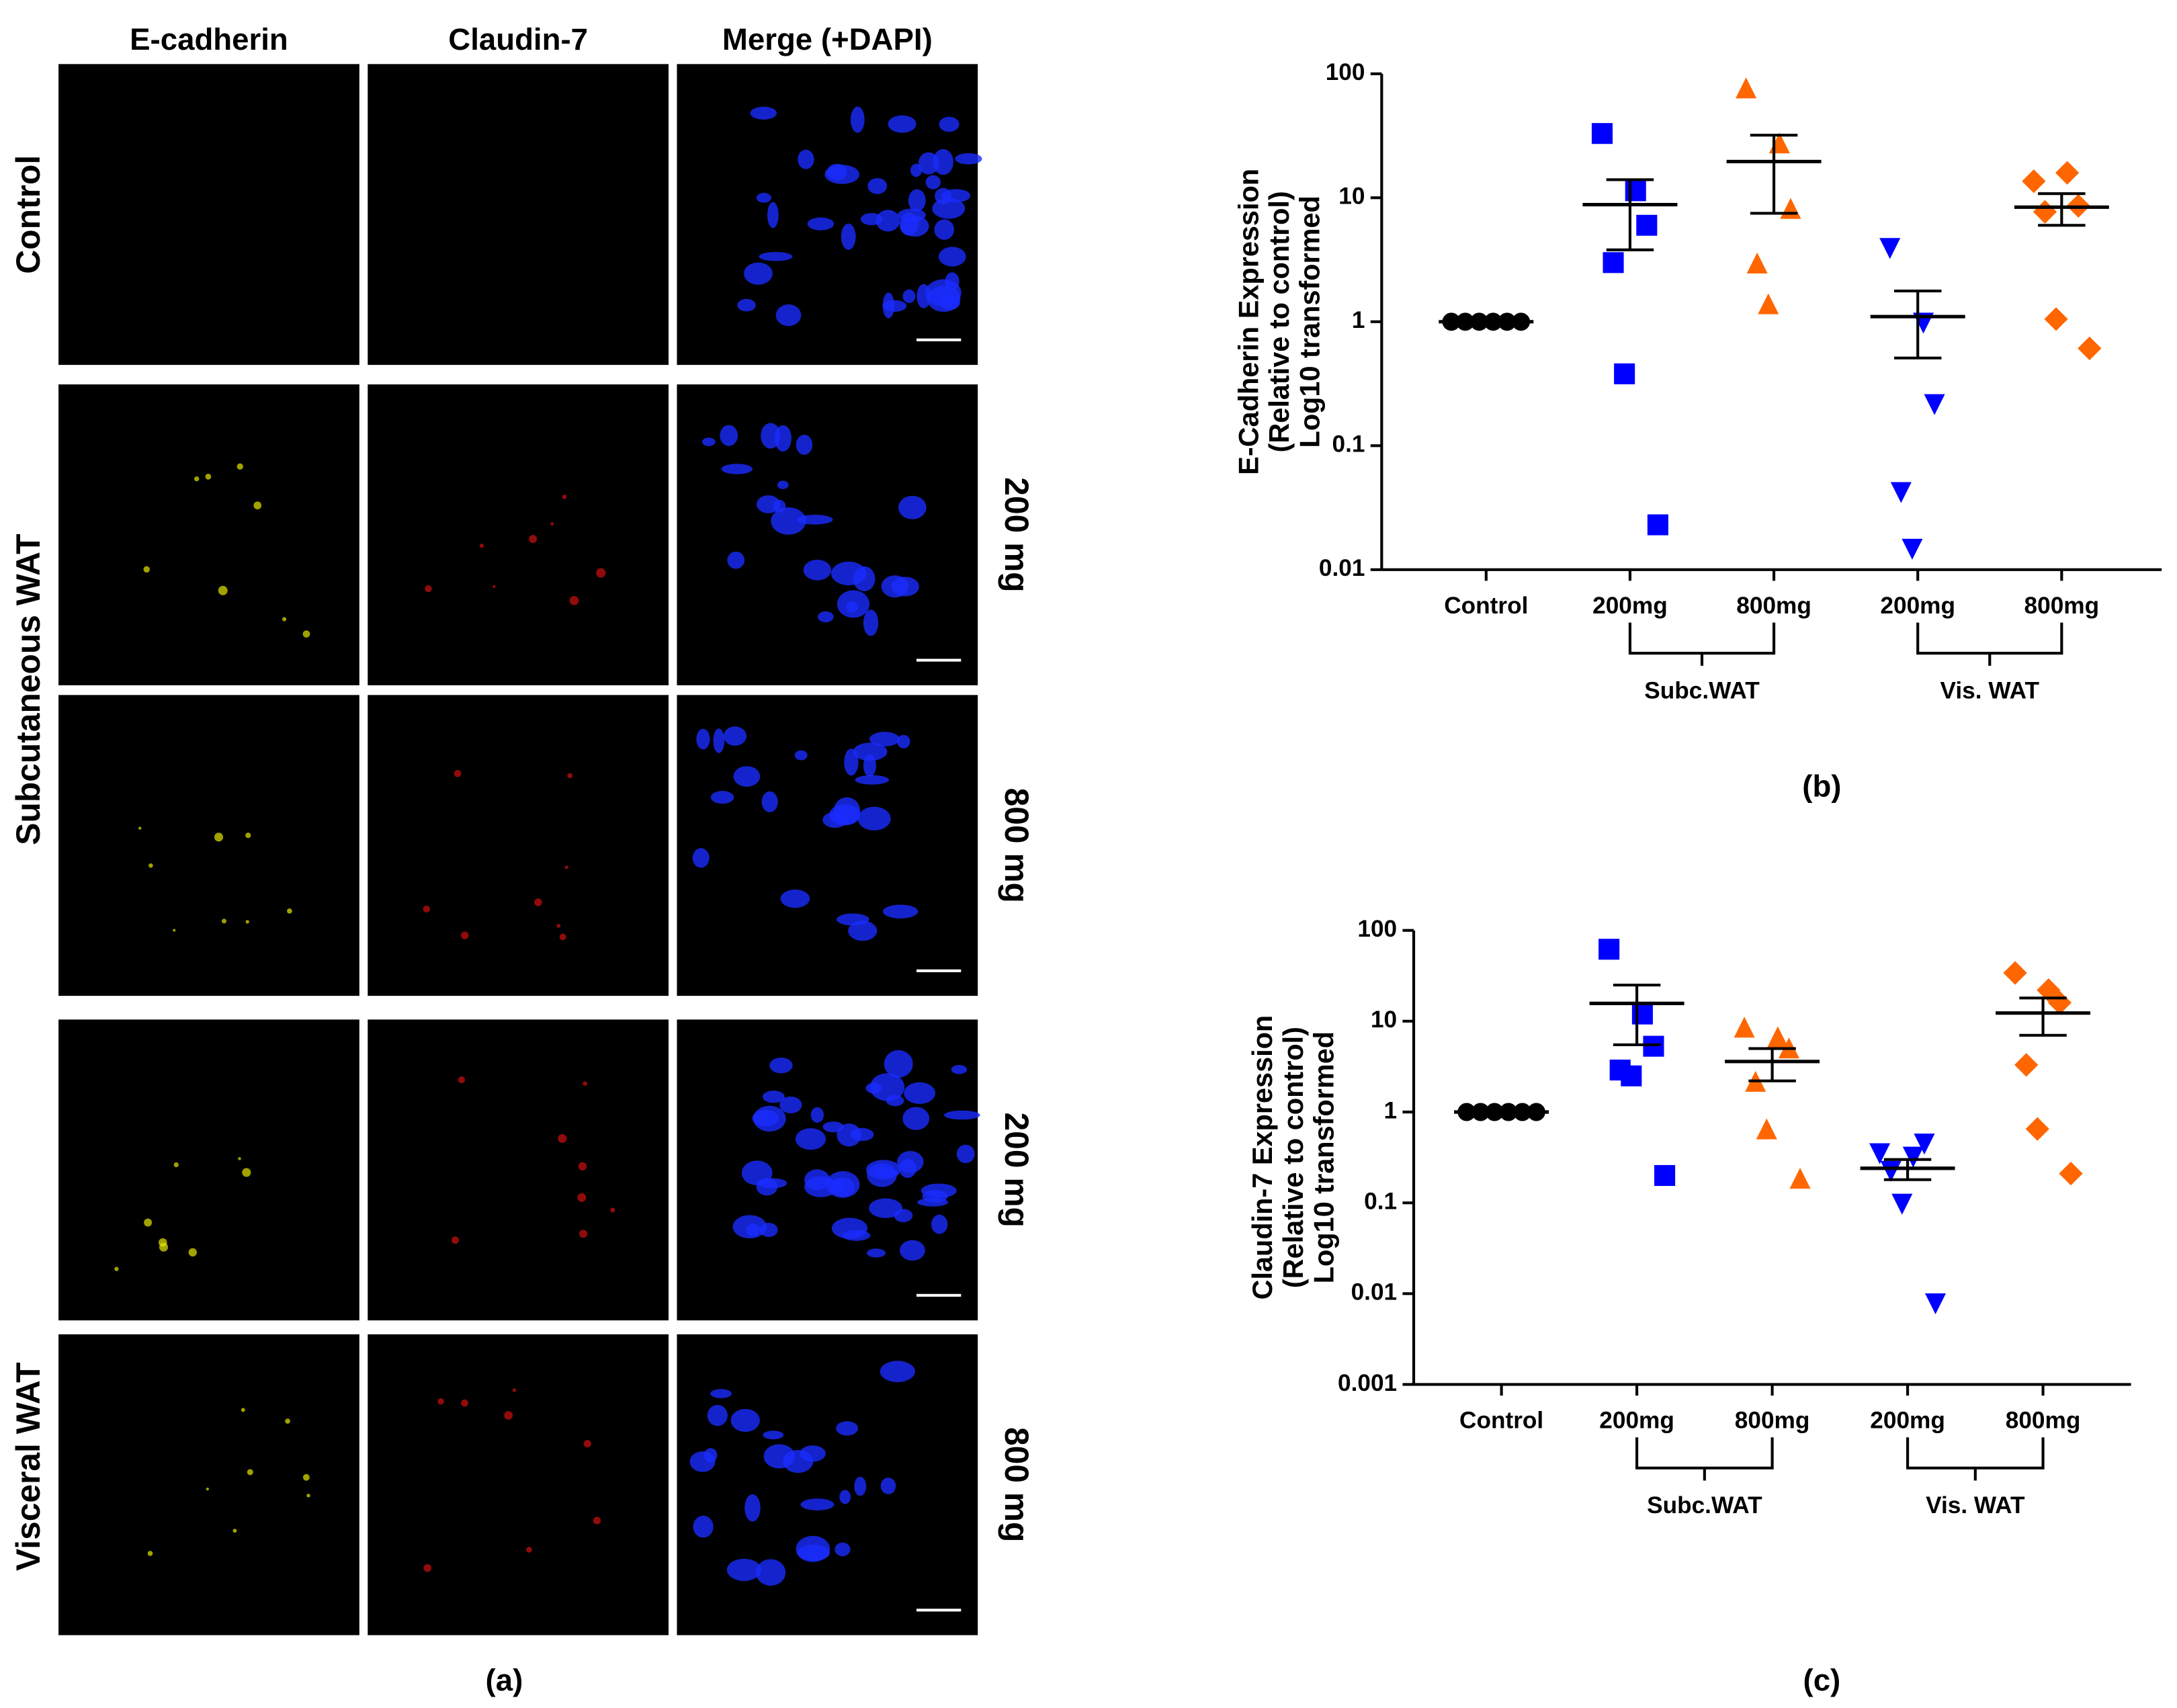 This screenshot has height=1708, width=2177. Describe the element at coordinates (1377, 929) in the screenshot. I see `y-tick-label: 100` at that location.